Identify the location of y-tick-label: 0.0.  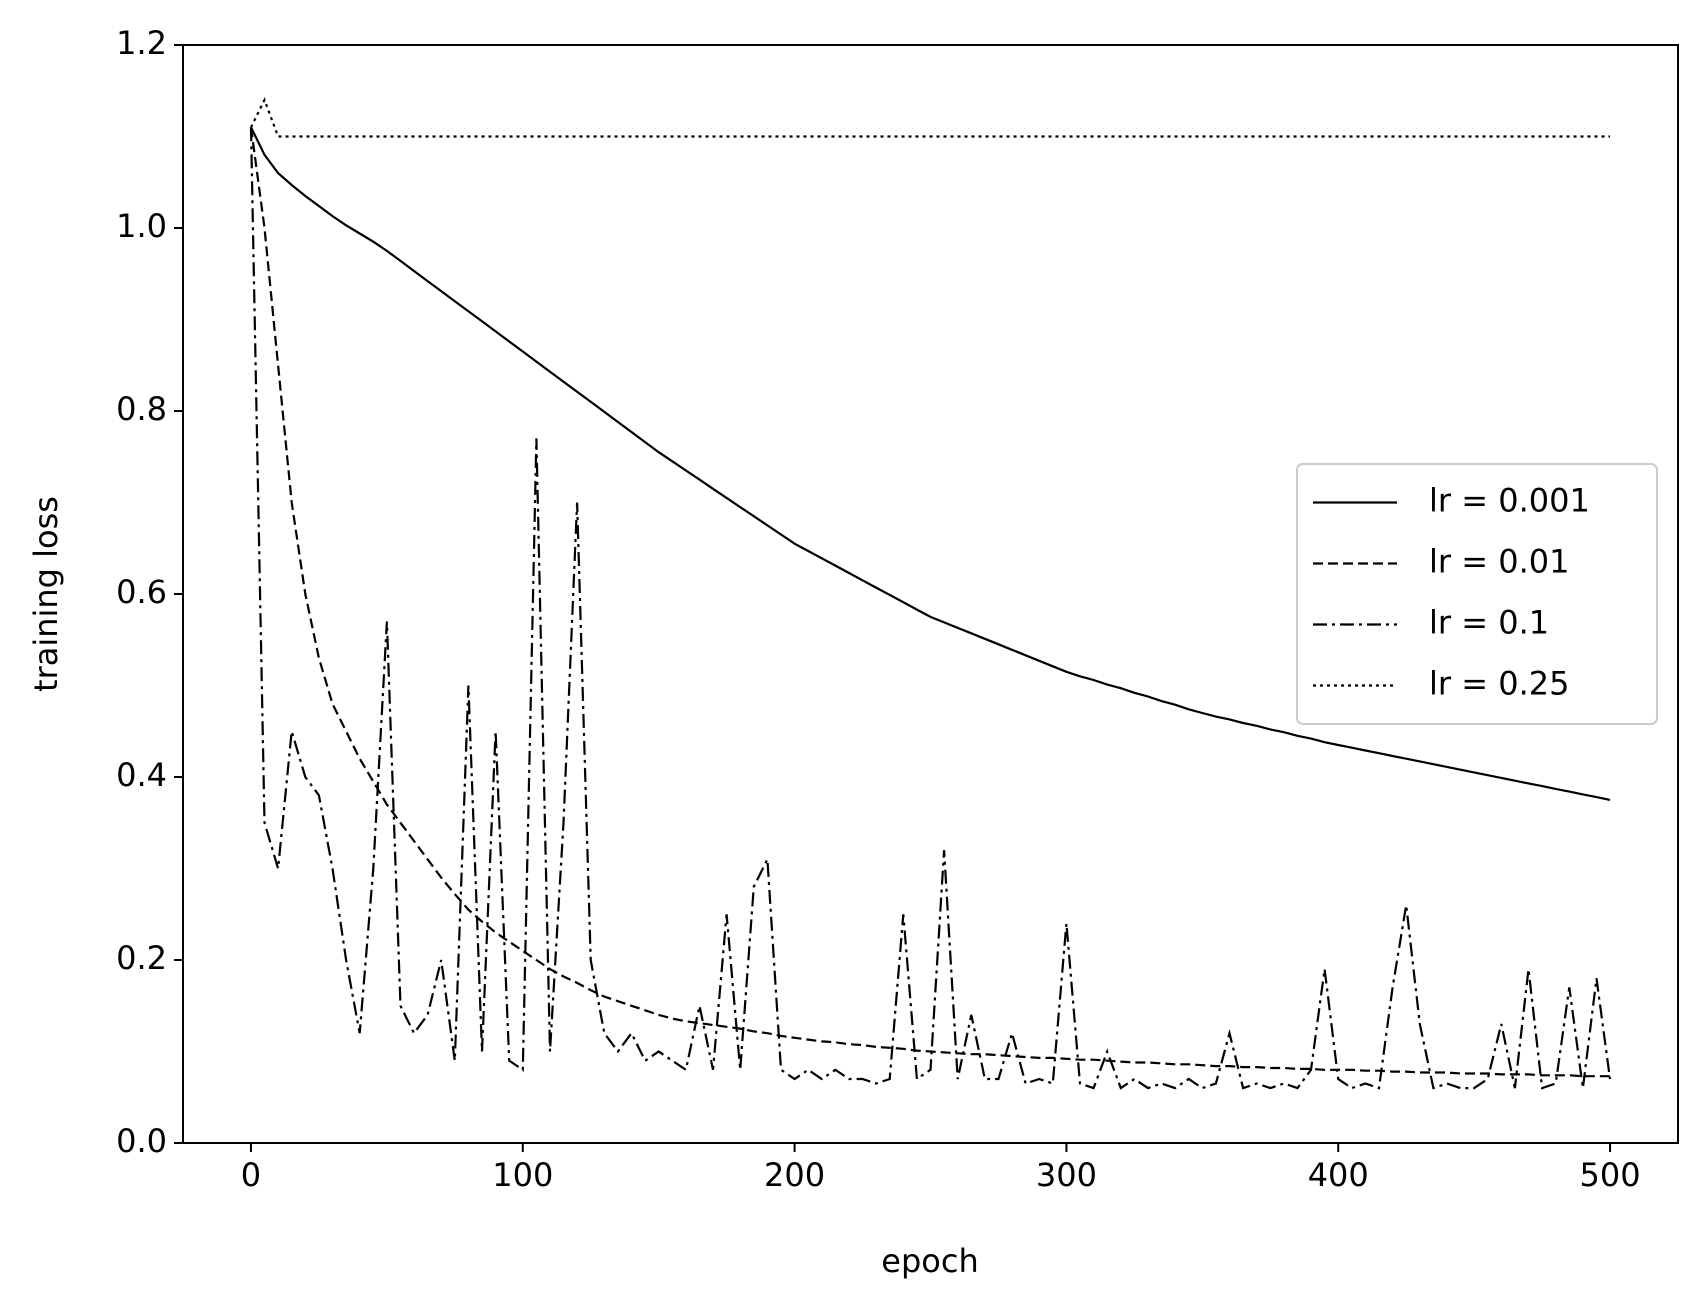
(141, 1141).